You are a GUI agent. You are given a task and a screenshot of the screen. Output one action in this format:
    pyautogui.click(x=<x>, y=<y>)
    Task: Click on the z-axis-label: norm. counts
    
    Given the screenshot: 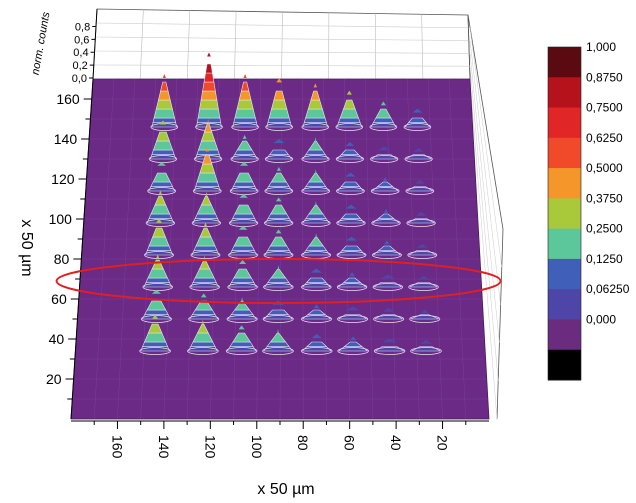 What is the action you would take?
    pyautogui.click(x=41, y=43)
    